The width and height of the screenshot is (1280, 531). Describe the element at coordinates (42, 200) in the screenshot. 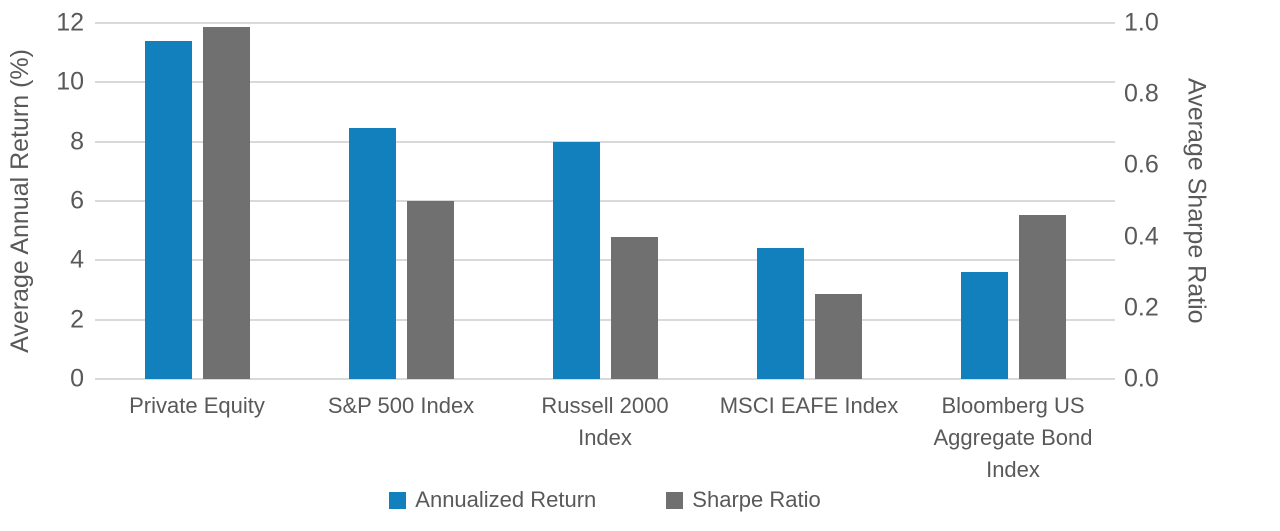

I see `left-axis-ticks: 0 2 4 6 8 10 12` at that location.